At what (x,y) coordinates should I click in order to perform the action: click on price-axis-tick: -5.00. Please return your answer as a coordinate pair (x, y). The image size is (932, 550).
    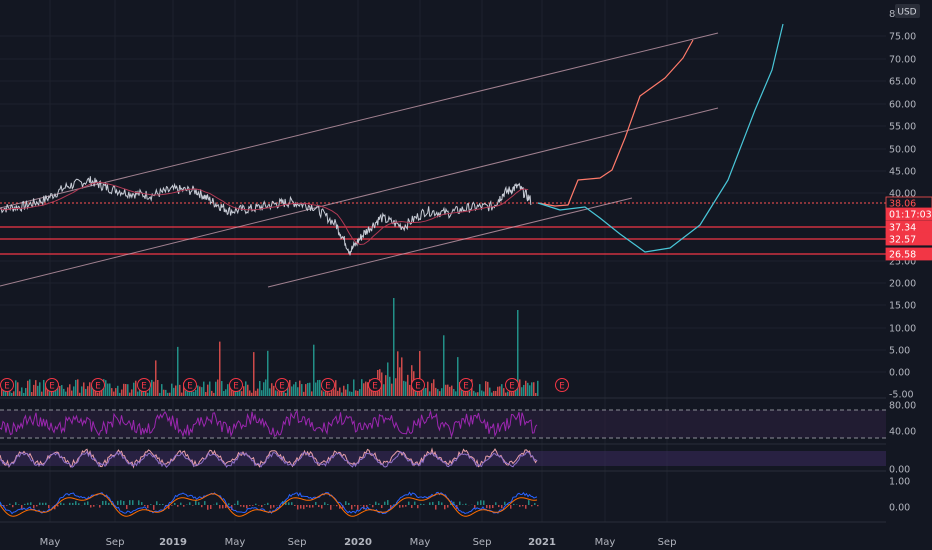
    Looking at the image, I should click on (901, 395).